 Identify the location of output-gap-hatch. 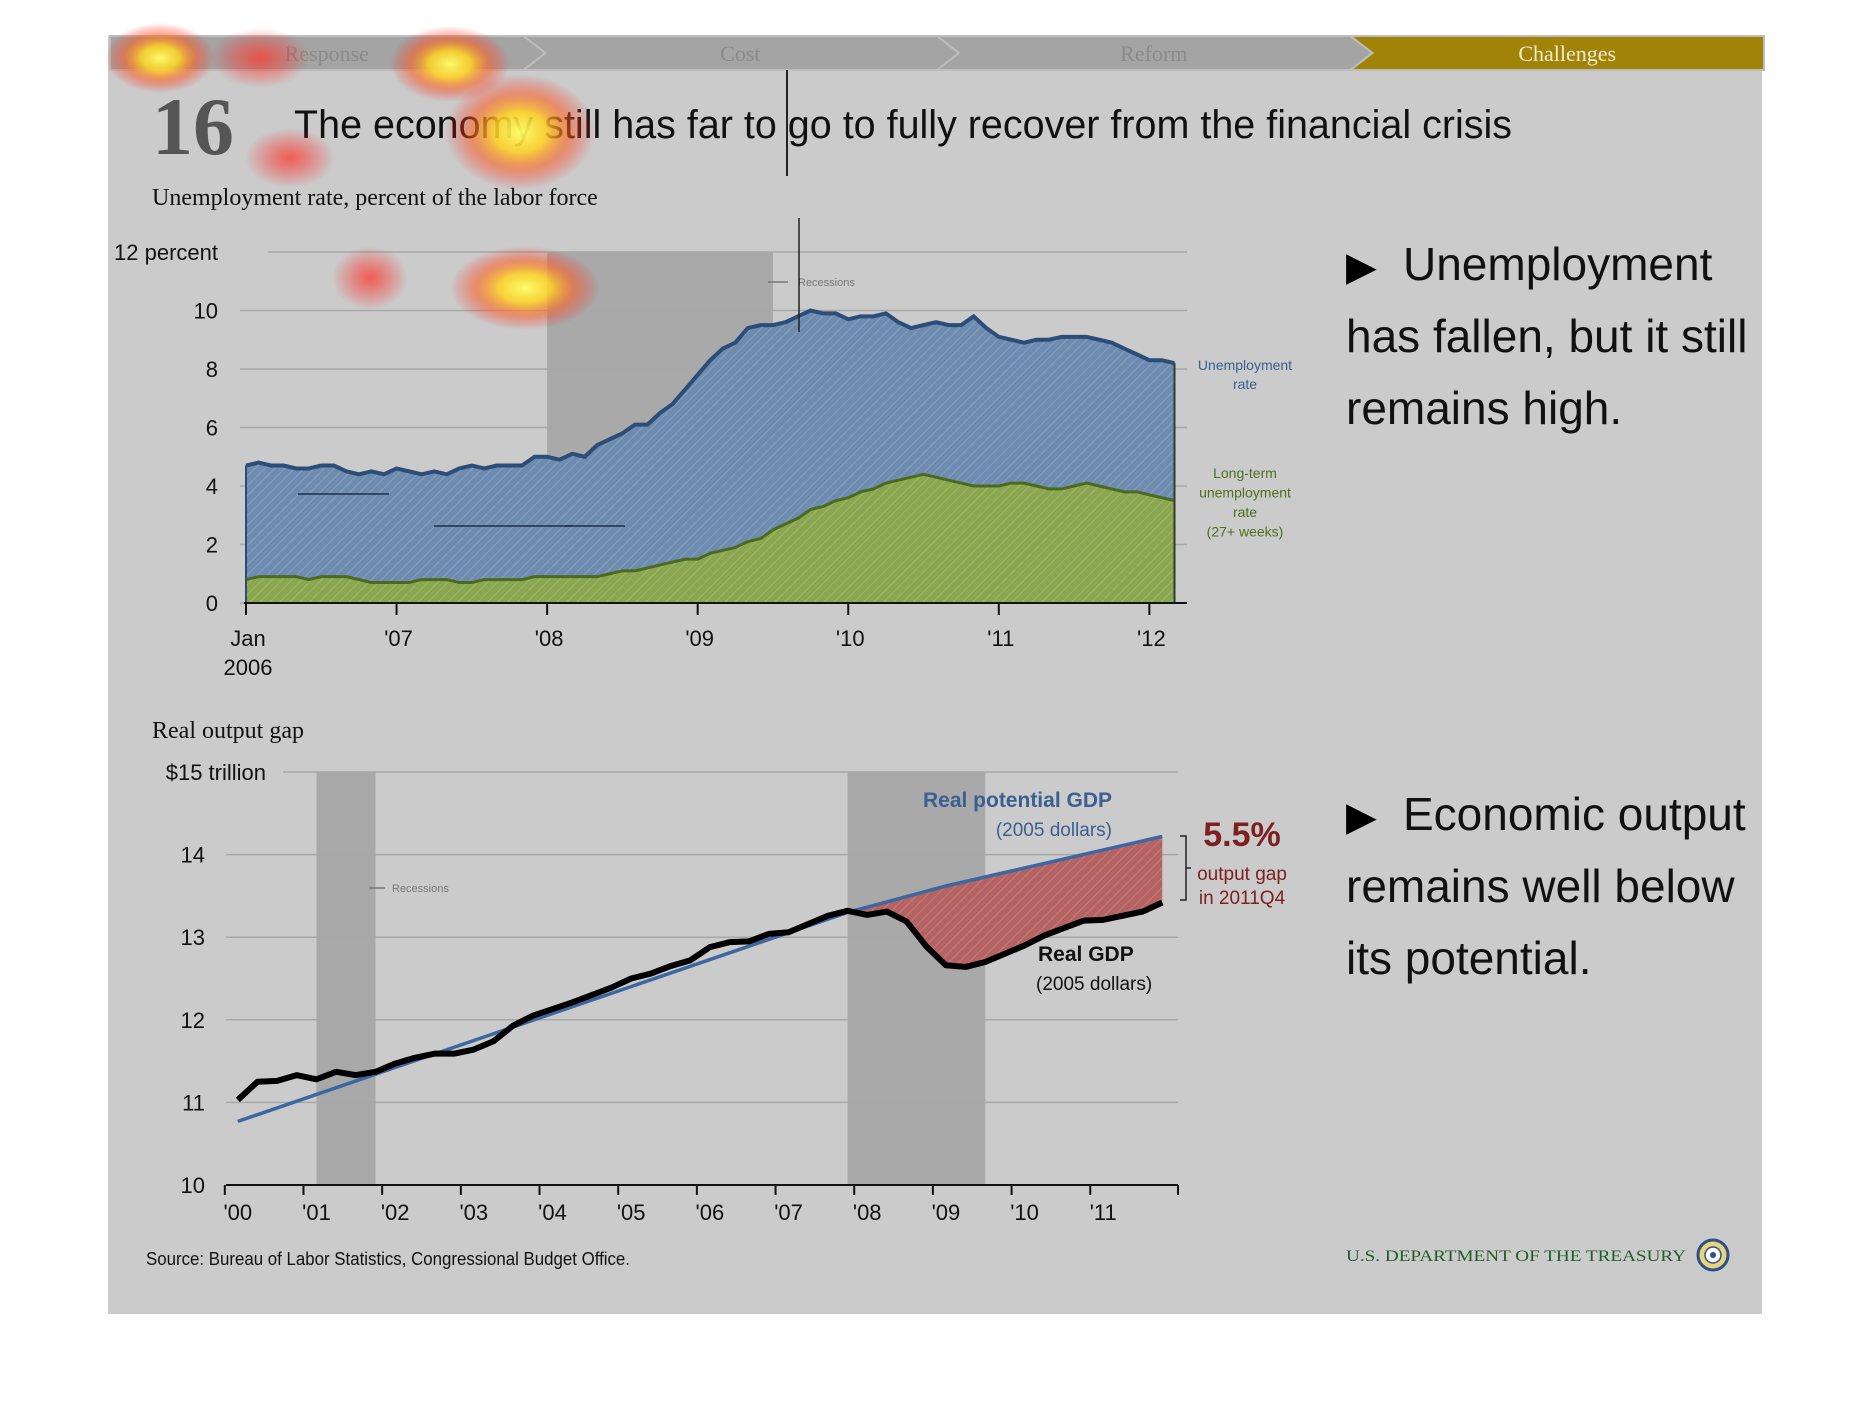
(1005, 901).